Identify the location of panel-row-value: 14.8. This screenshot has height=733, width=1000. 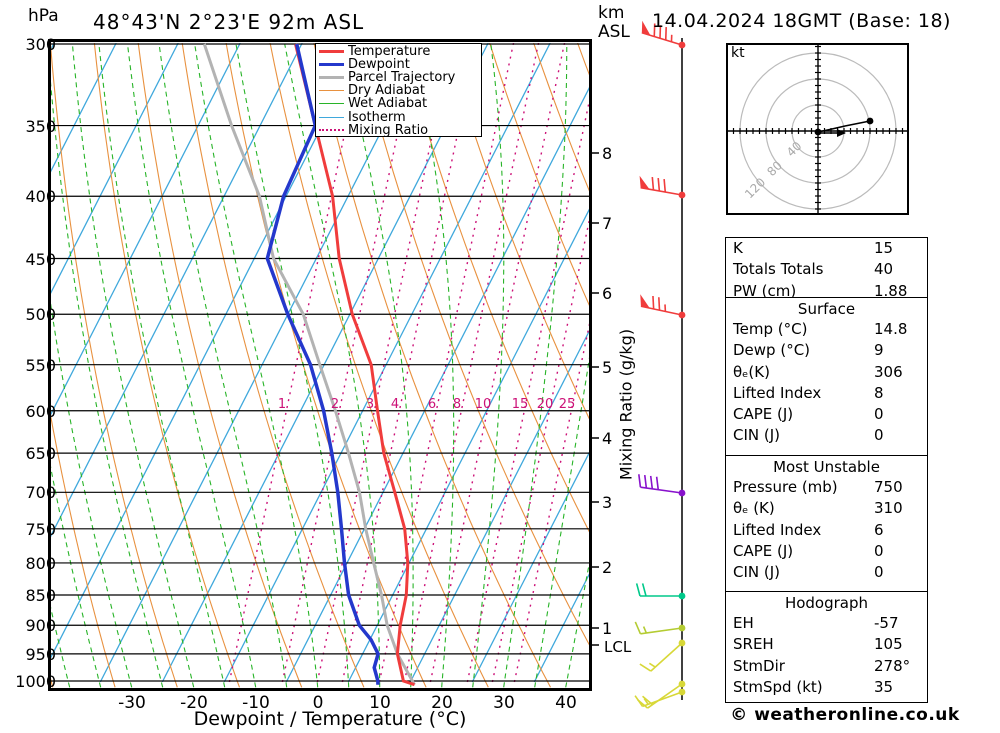
(891, 329).